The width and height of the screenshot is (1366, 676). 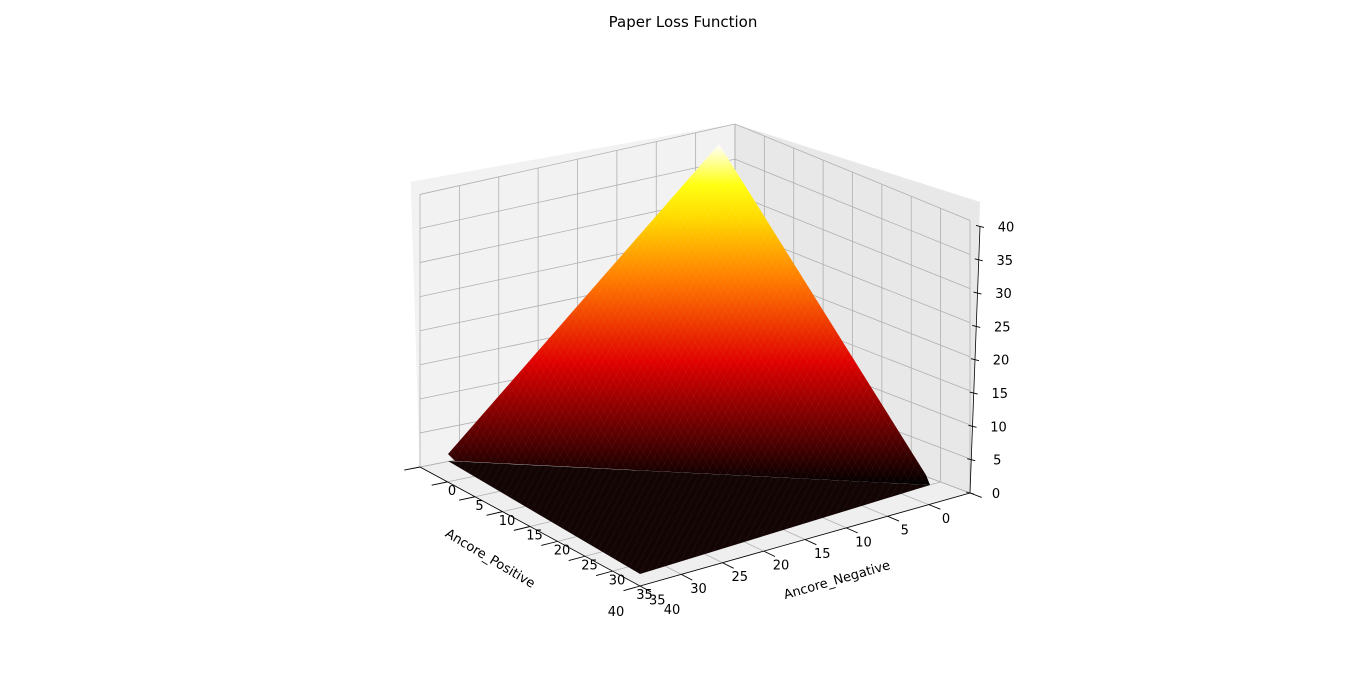 What do you see at coordinates (1006, 227) in the screenshot?
I see `z-tick-label-40: 40` at bounding box center [1006, 227].